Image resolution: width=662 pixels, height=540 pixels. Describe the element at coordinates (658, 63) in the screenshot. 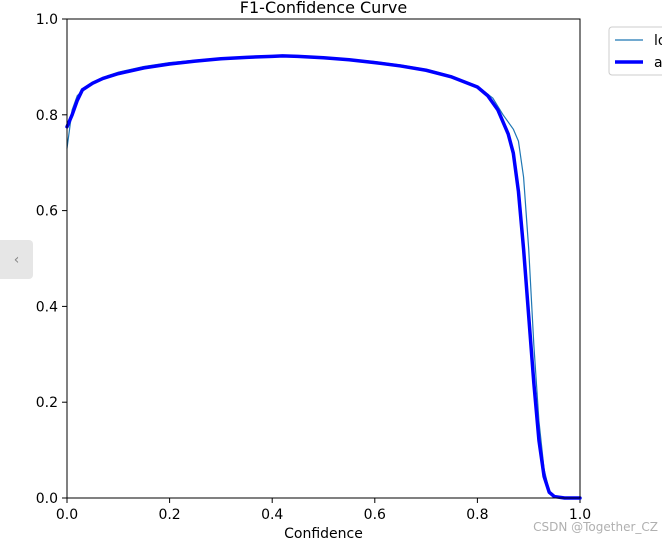

I see `legend-label-a: a` at that location.